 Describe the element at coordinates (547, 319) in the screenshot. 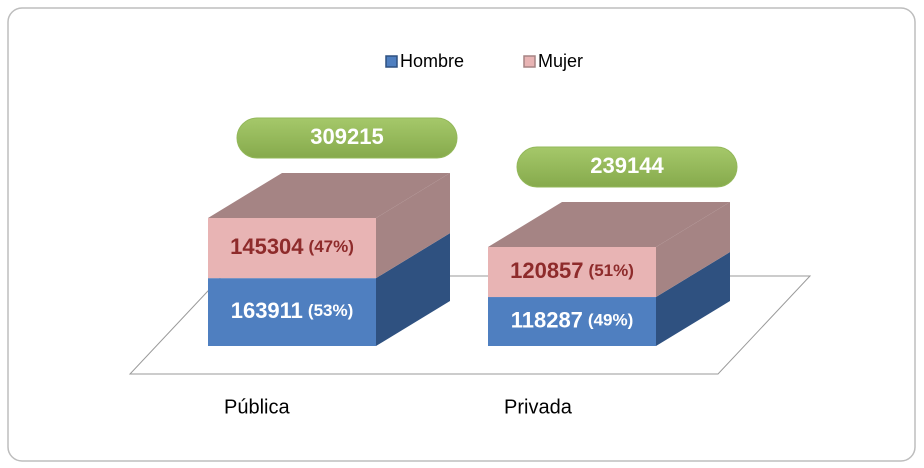

I see `data-label-value: 118287` at that location.